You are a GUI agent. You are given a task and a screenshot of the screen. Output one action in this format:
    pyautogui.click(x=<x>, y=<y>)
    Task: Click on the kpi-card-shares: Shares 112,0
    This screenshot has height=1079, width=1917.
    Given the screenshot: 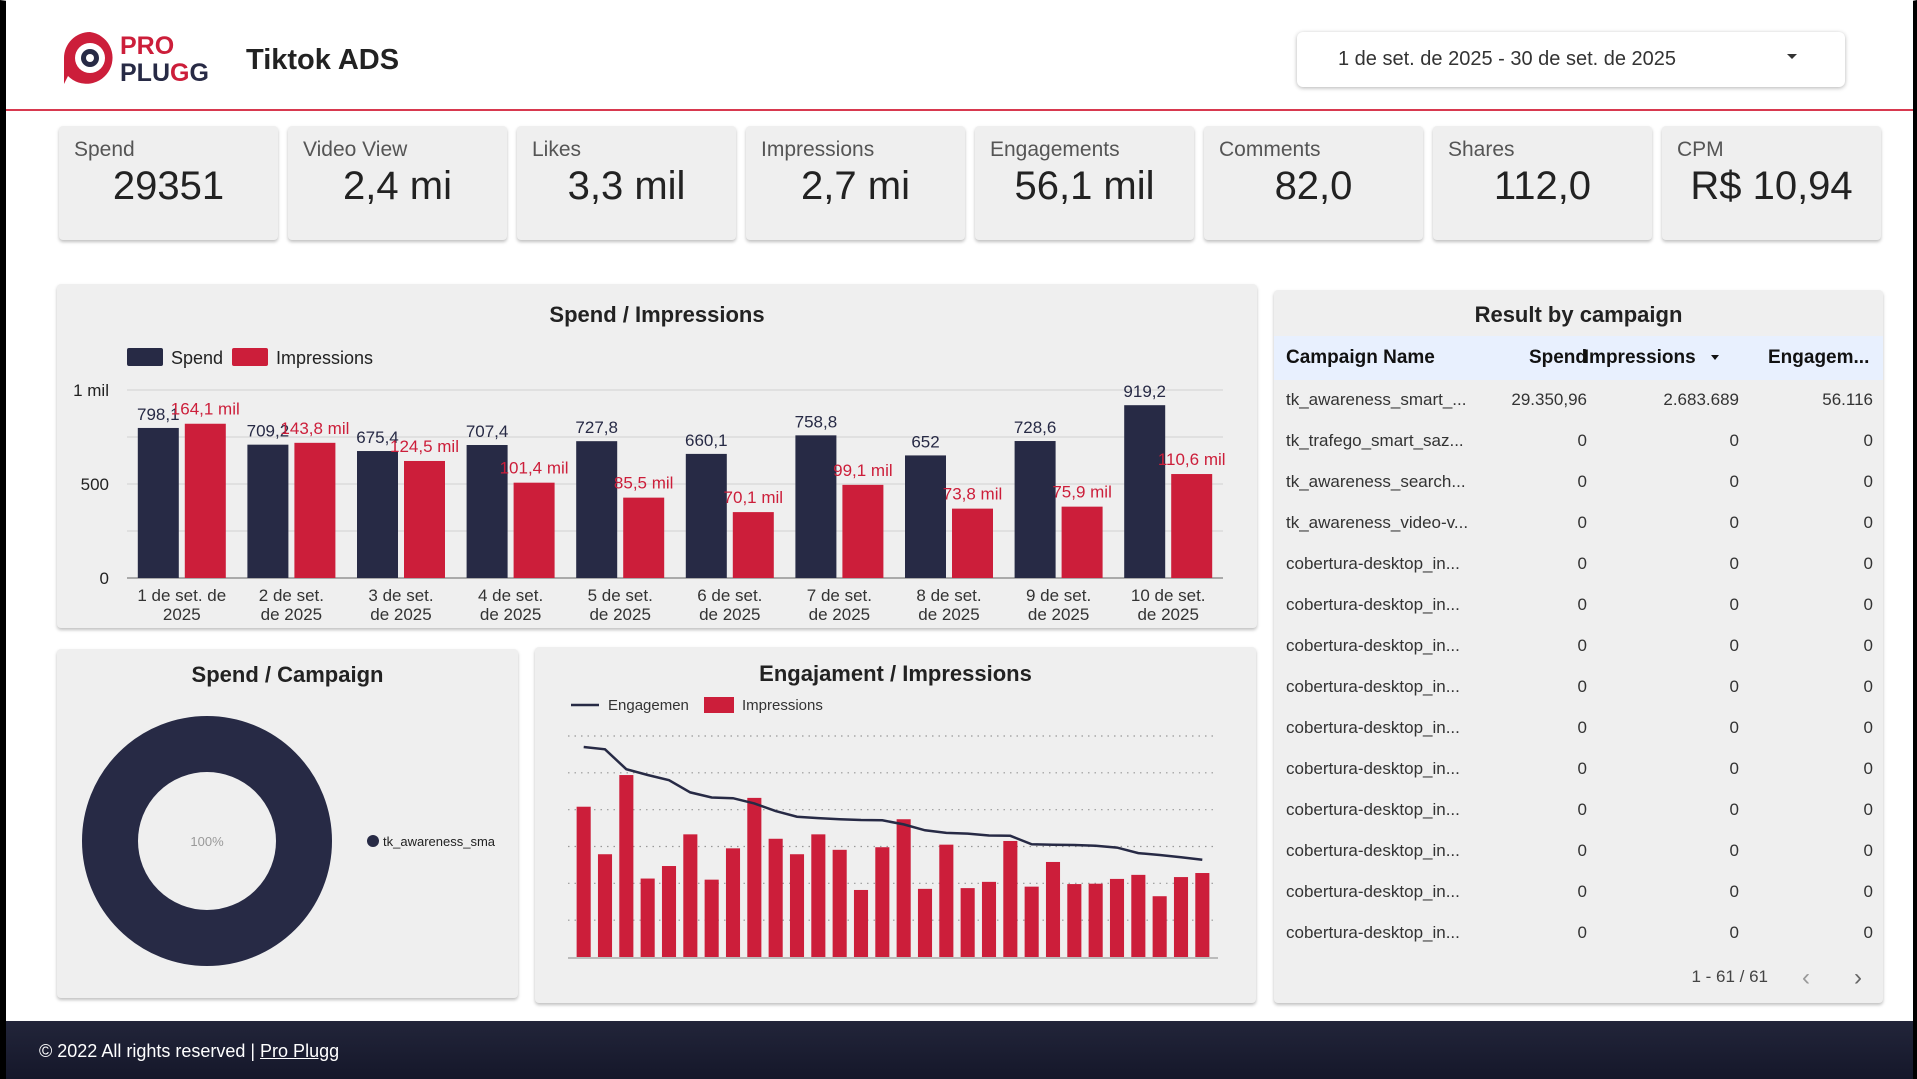 What is the action you would take?
    pyautogui.click(x=1542, y=183)
    